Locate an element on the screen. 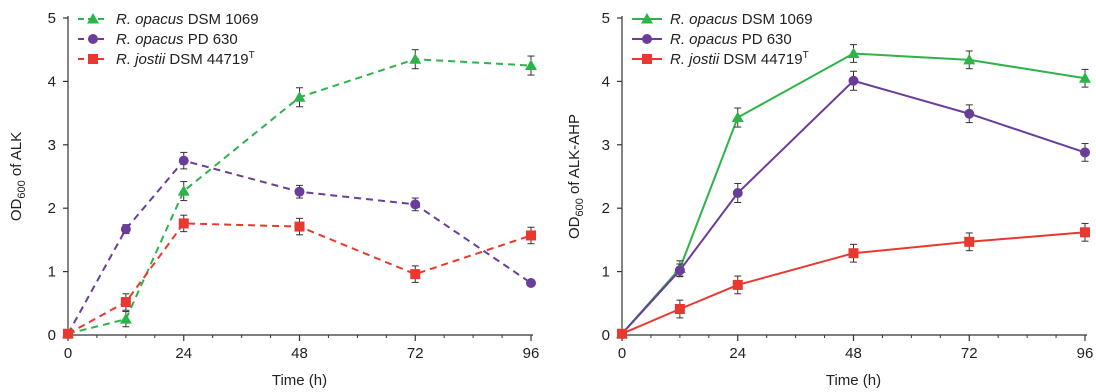 This screenshot has width=1096, height=392. legend-superscript: T is located at coordinates (806, 55).